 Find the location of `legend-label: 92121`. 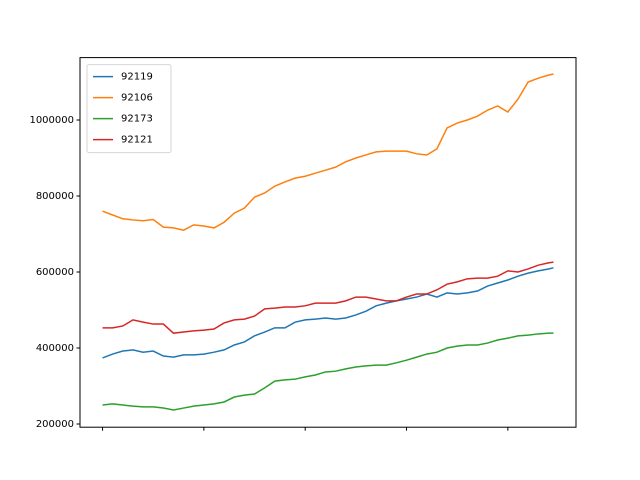

legend-label: 92121 is located at coordinates (137, 140).